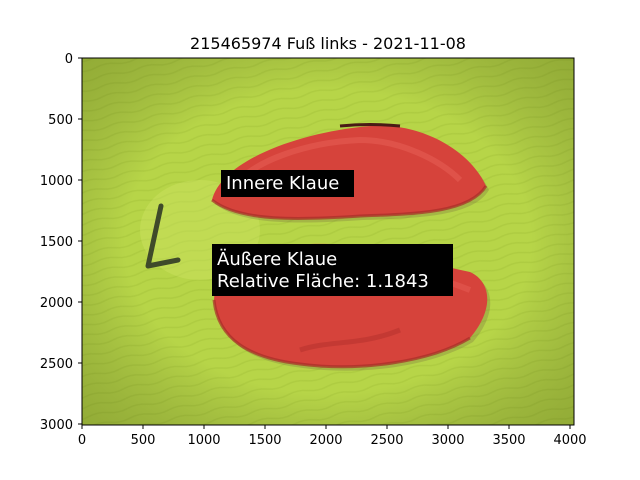 This screenshot has height=480, width=640. I want to click on x-tick-label: 2500, so click(386, 440).